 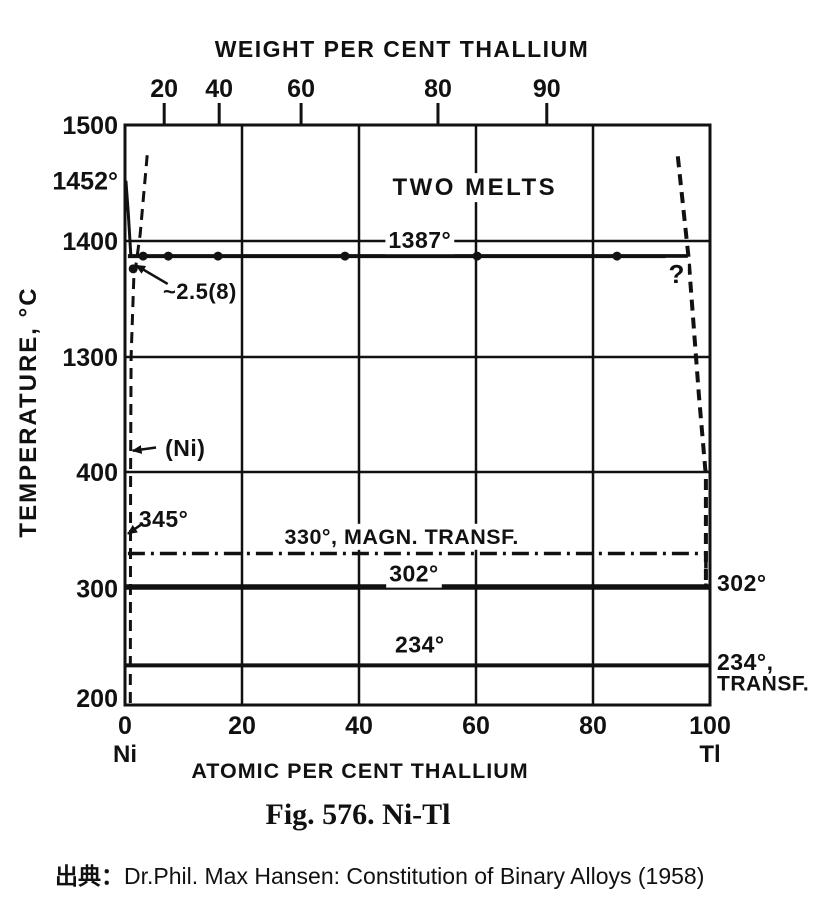 What do you see at coordinates (742, 583) in the screenshot?
I see `temp-302-right-label: 302°` at bounding box center [742, 583].